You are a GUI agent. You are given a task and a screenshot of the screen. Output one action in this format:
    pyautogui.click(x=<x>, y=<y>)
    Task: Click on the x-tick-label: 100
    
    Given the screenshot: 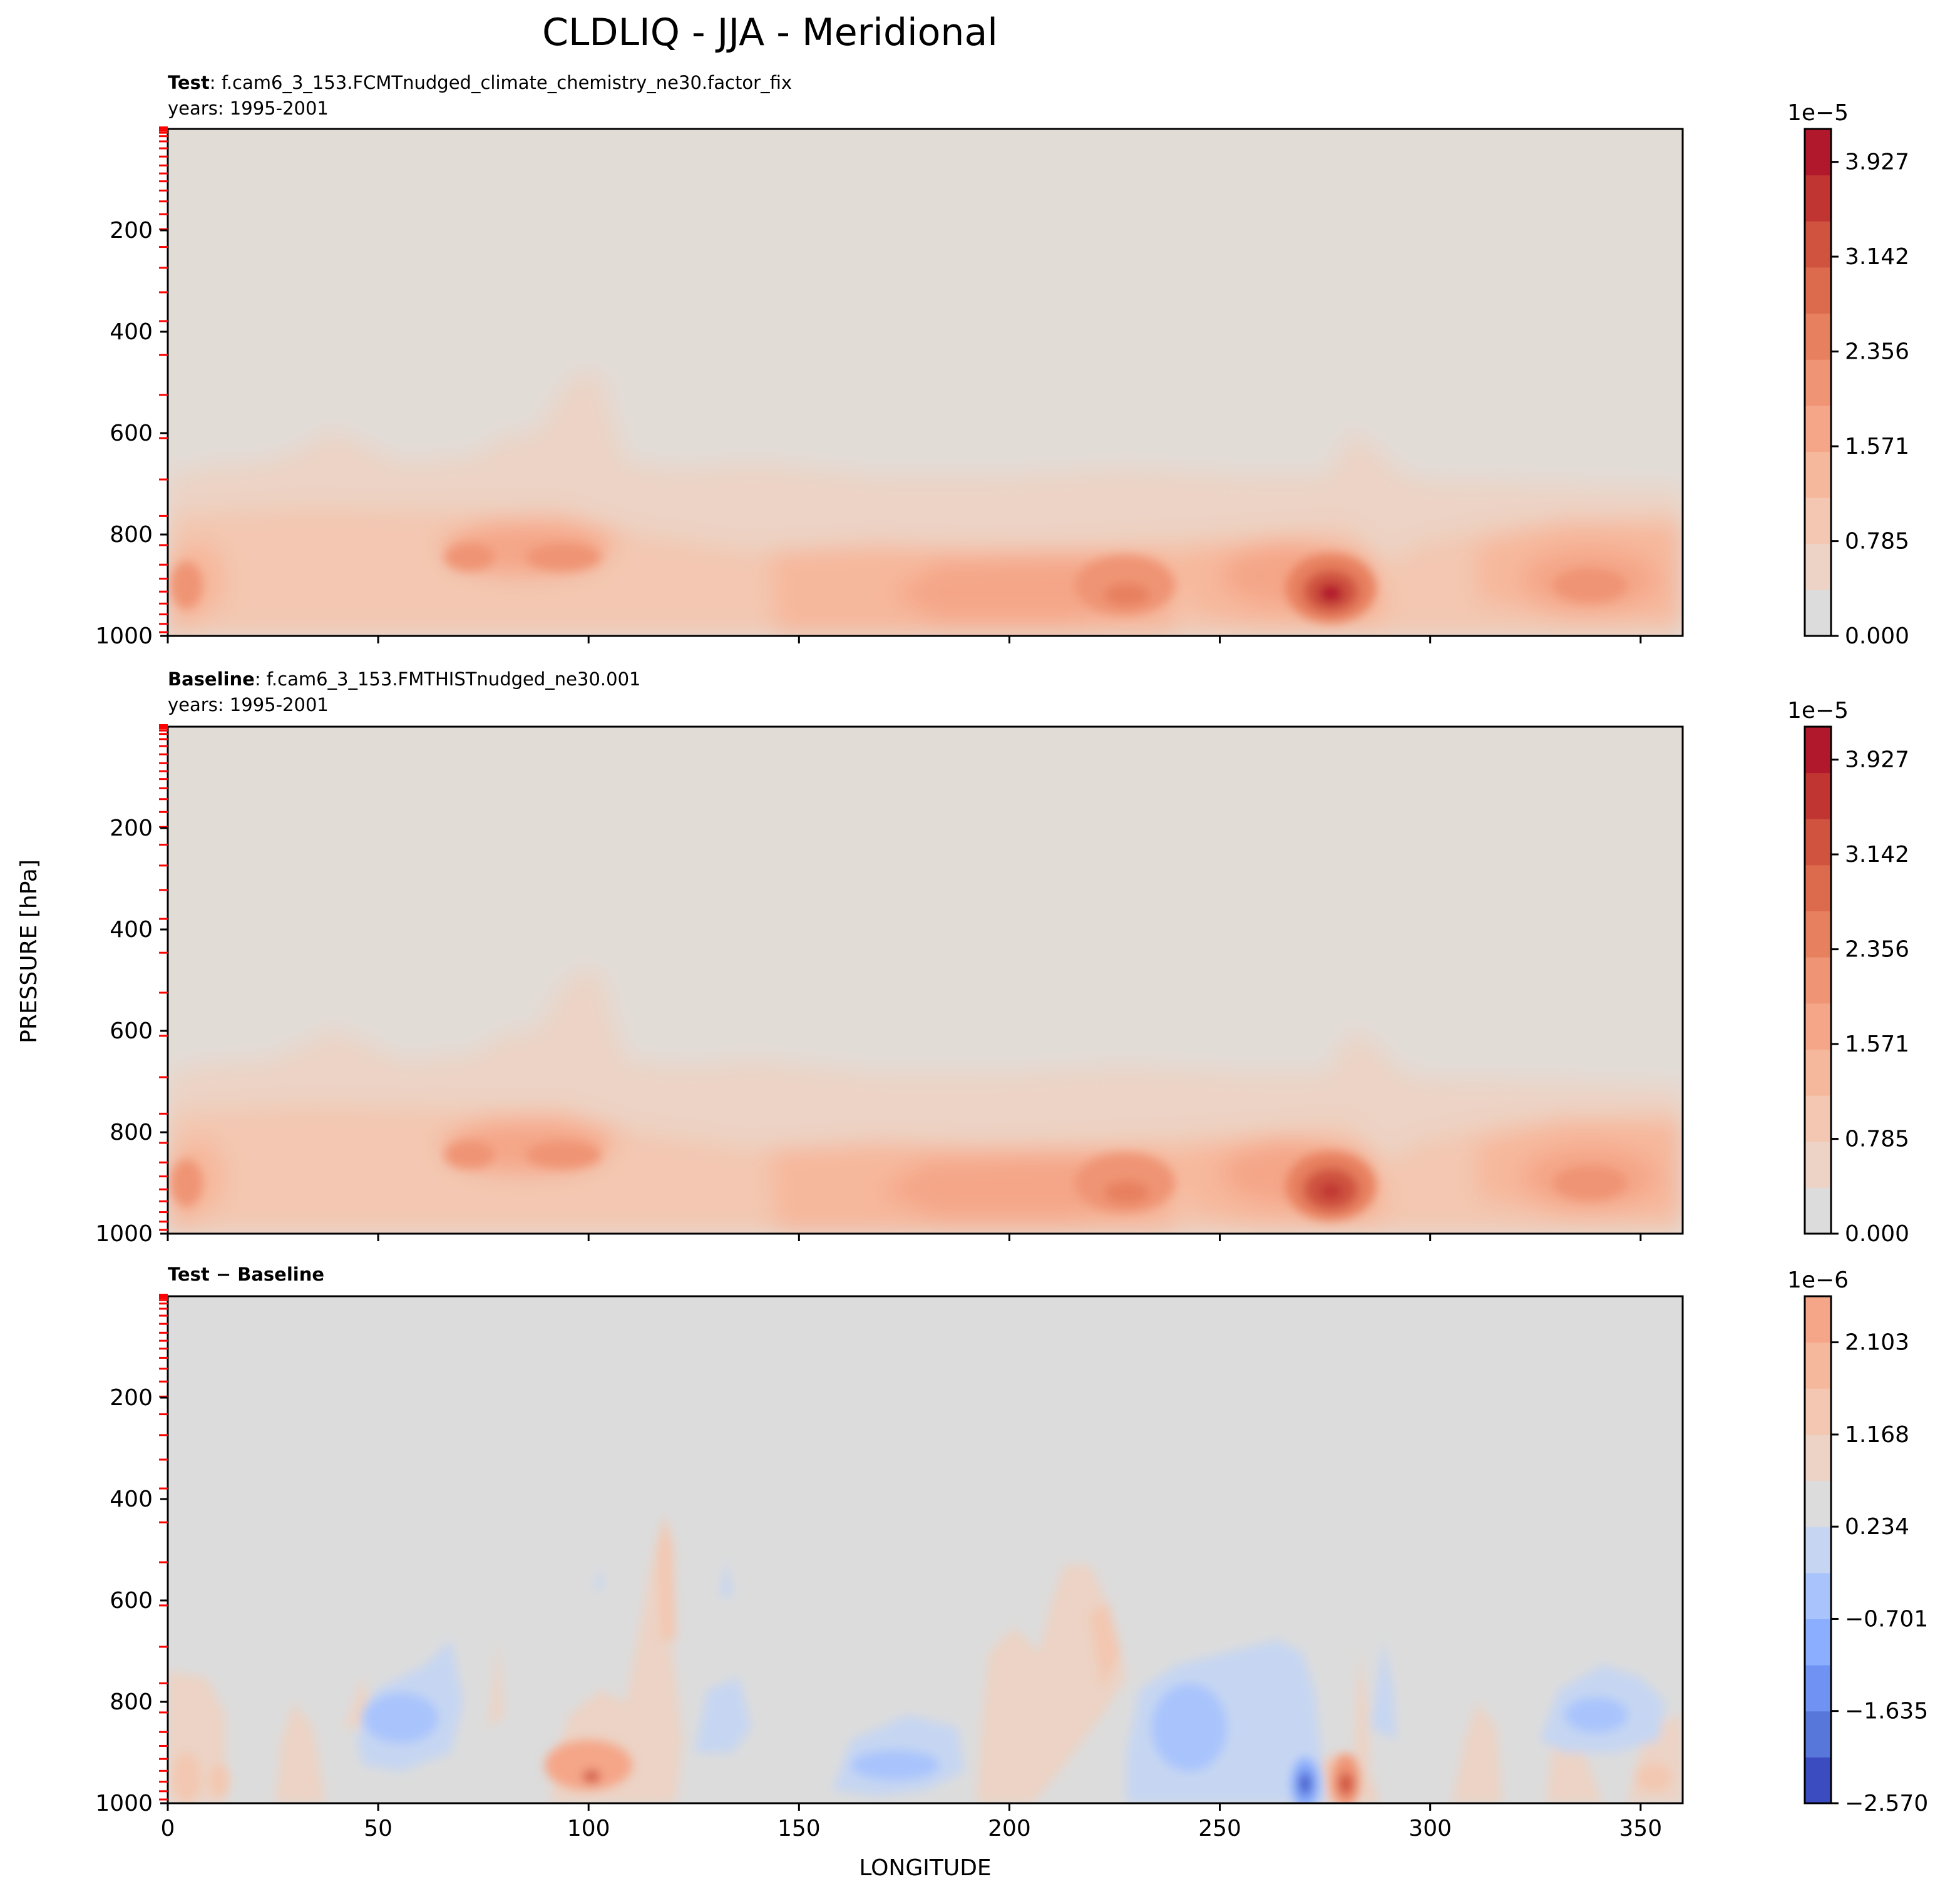 What is the action you would take?
    pyautogui.click(x=588, y=1828)
    